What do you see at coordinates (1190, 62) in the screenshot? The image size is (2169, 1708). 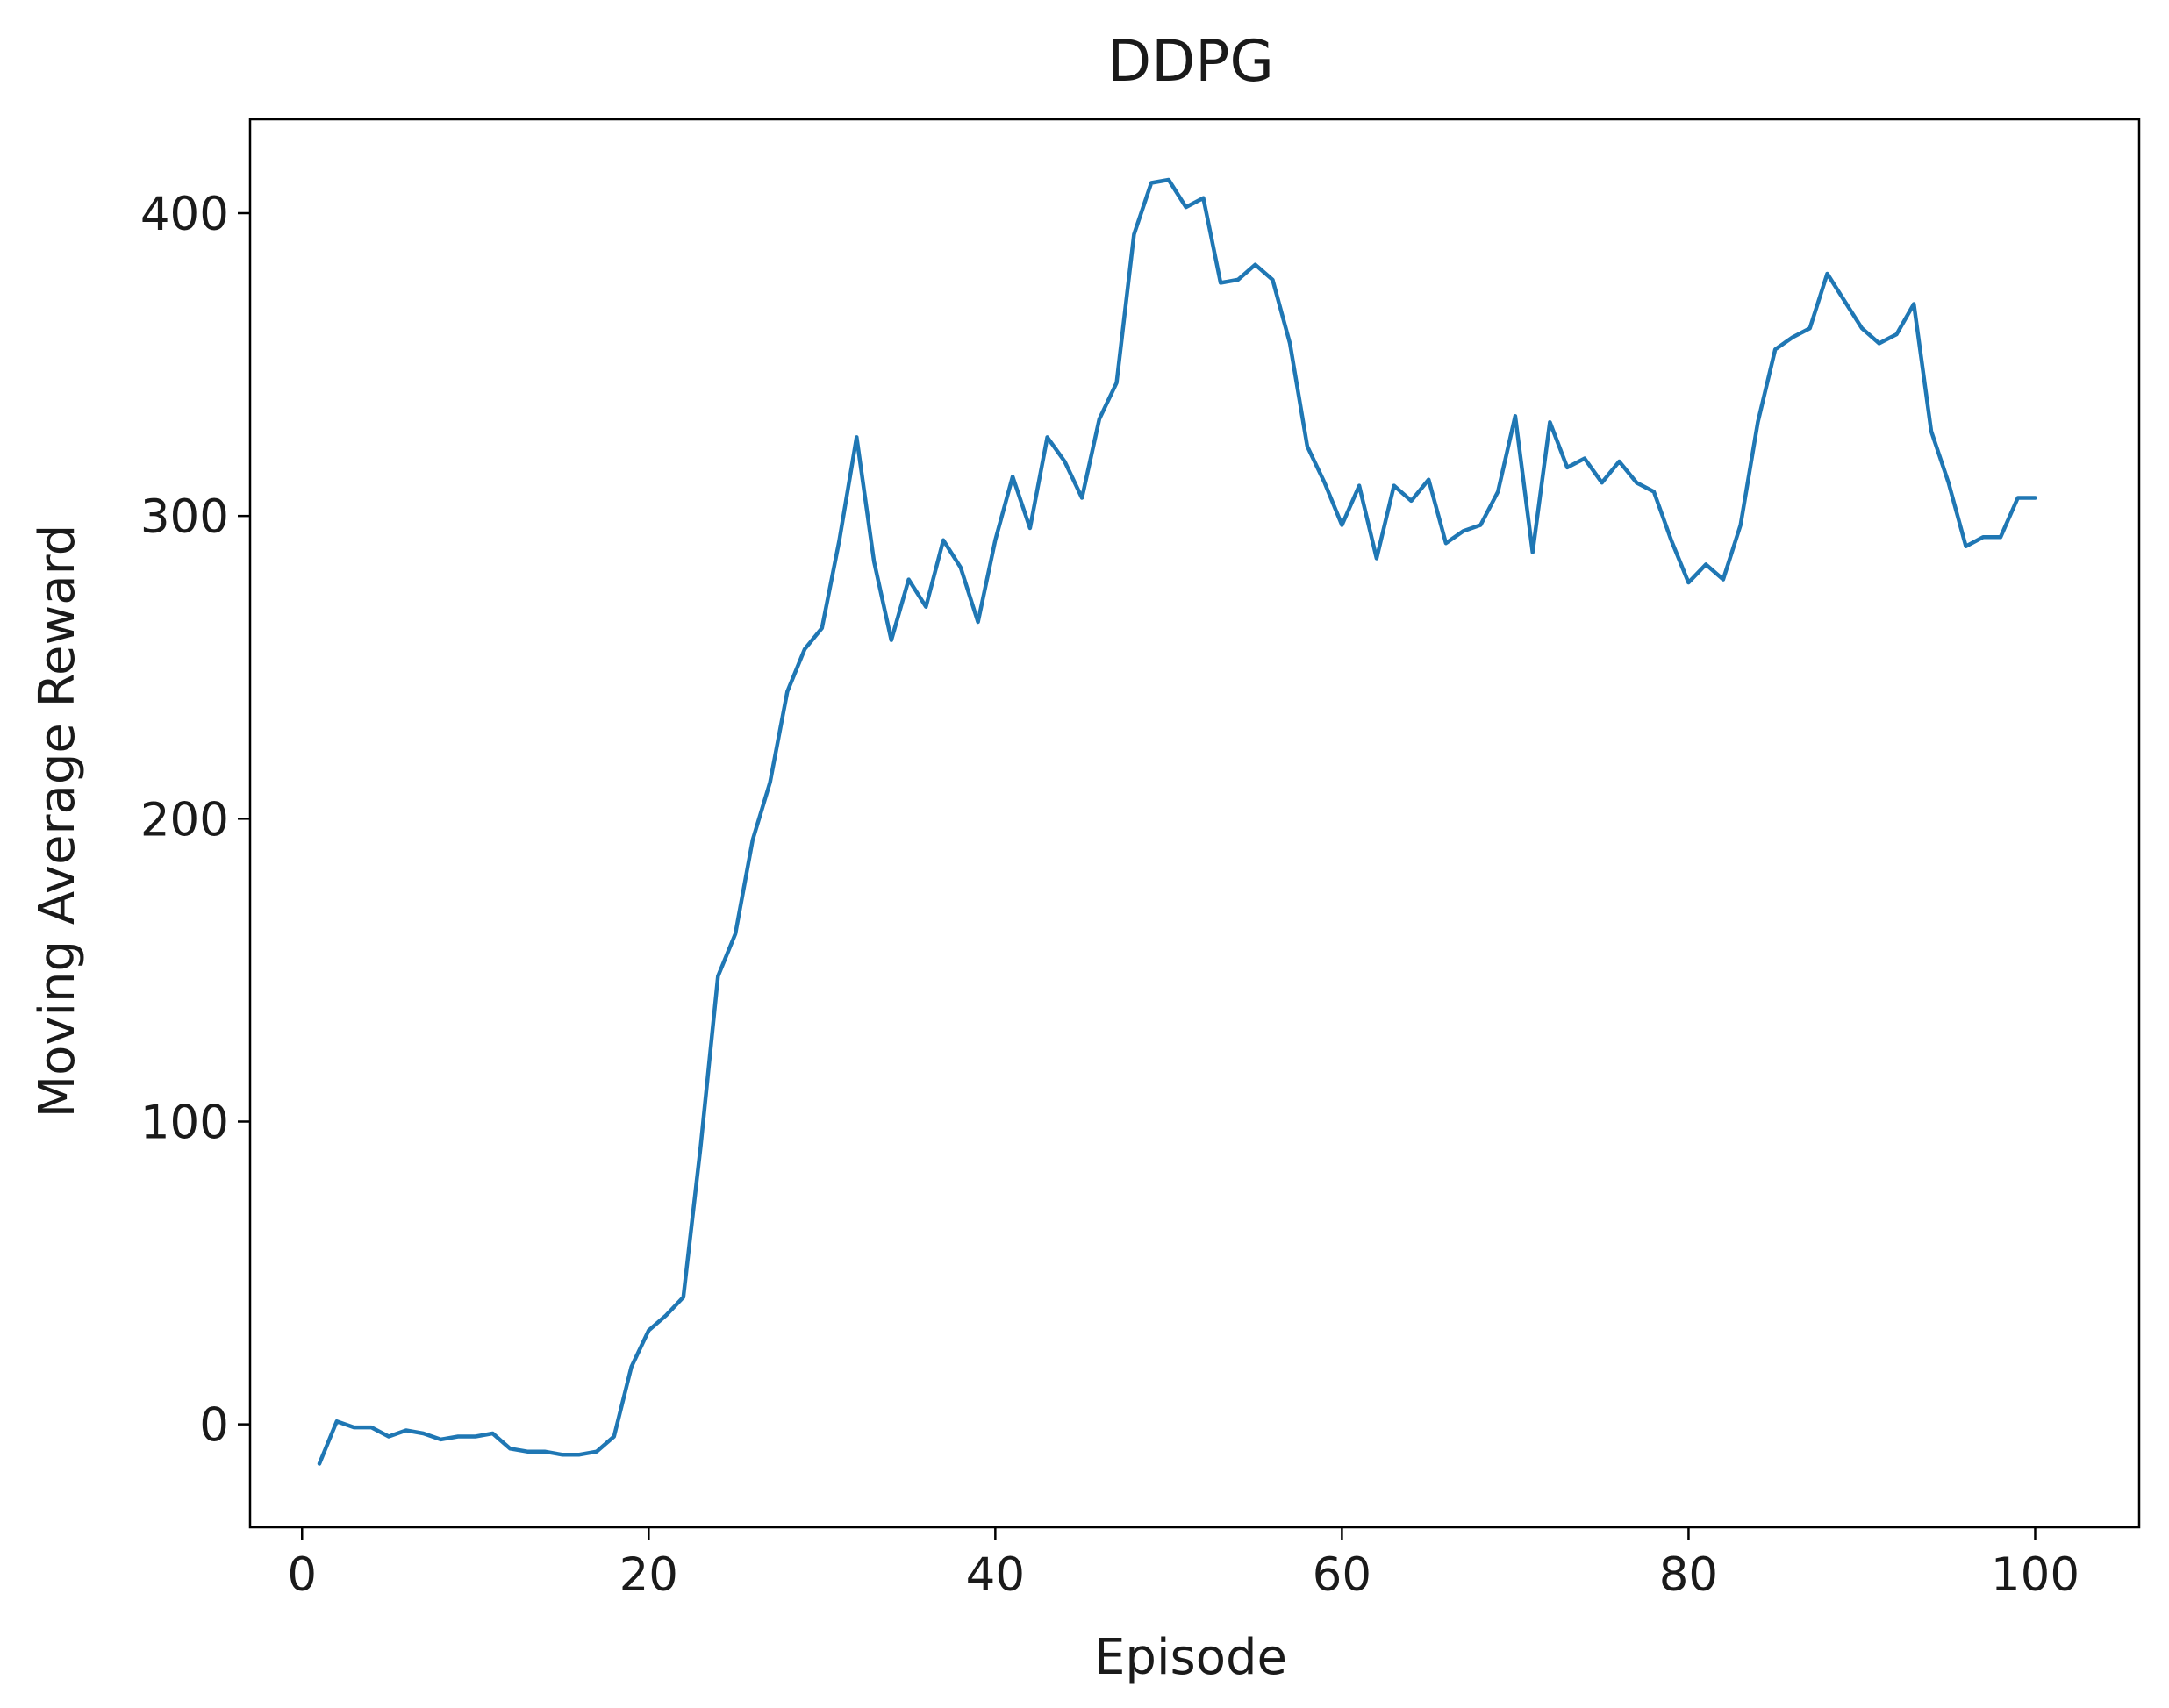 I see `chart-title: DDPG` at bounding box center [1190, 62].